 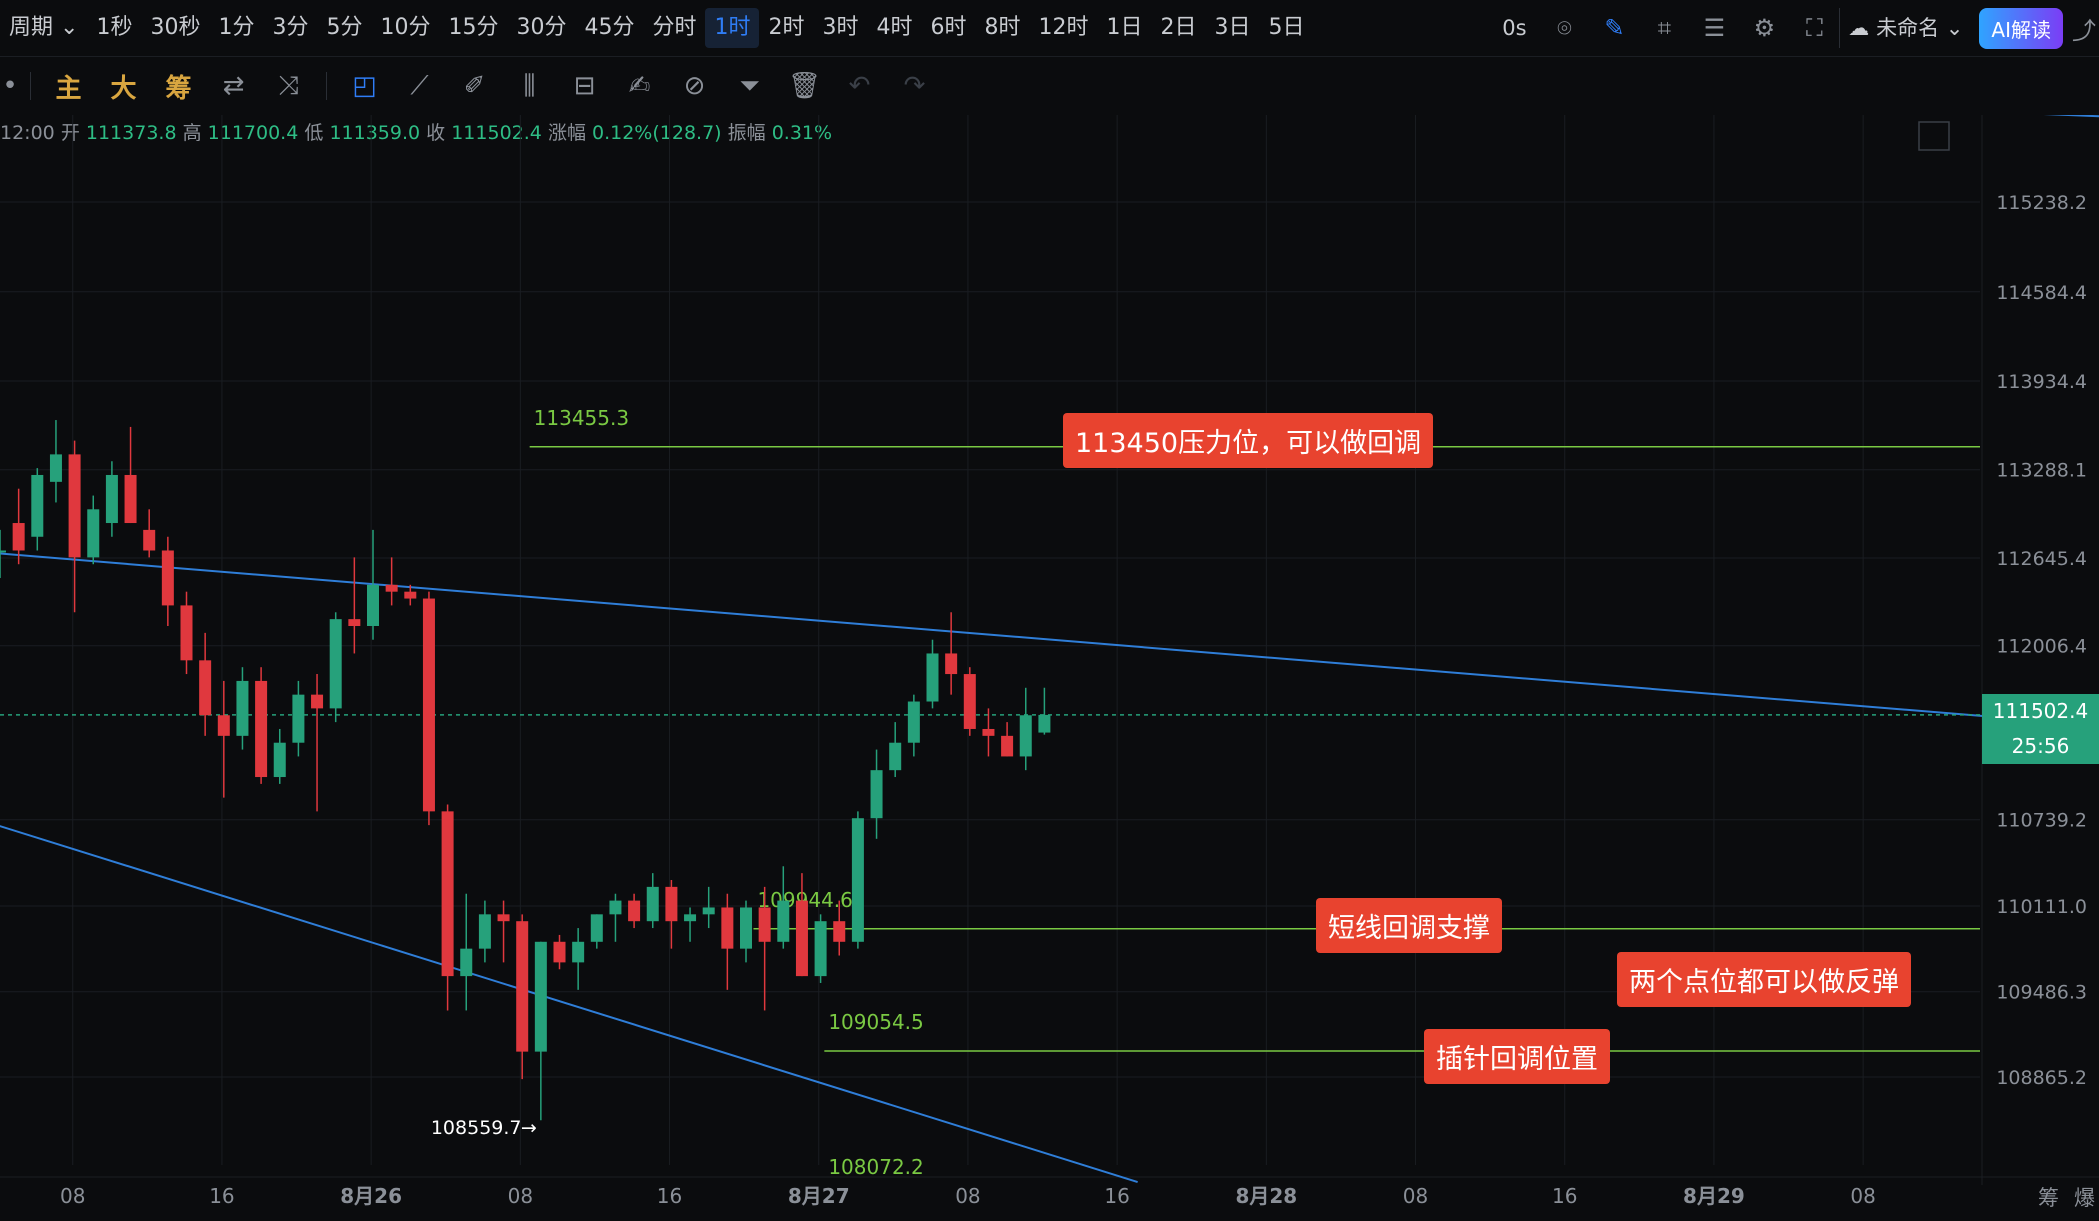 I want to click on wick-level-callout: 插针回调位置, so click(x=1517, y=1056).